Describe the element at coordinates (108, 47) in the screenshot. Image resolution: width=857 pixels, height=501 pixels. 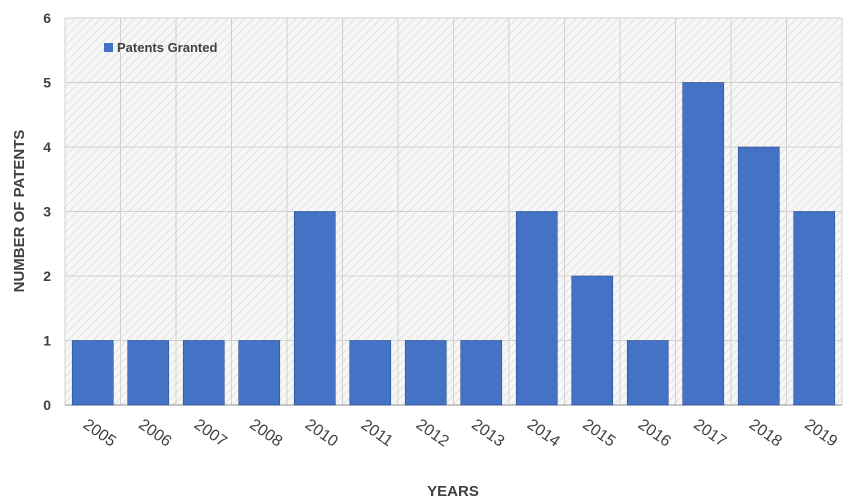
I see `legend-swatch` at that location.